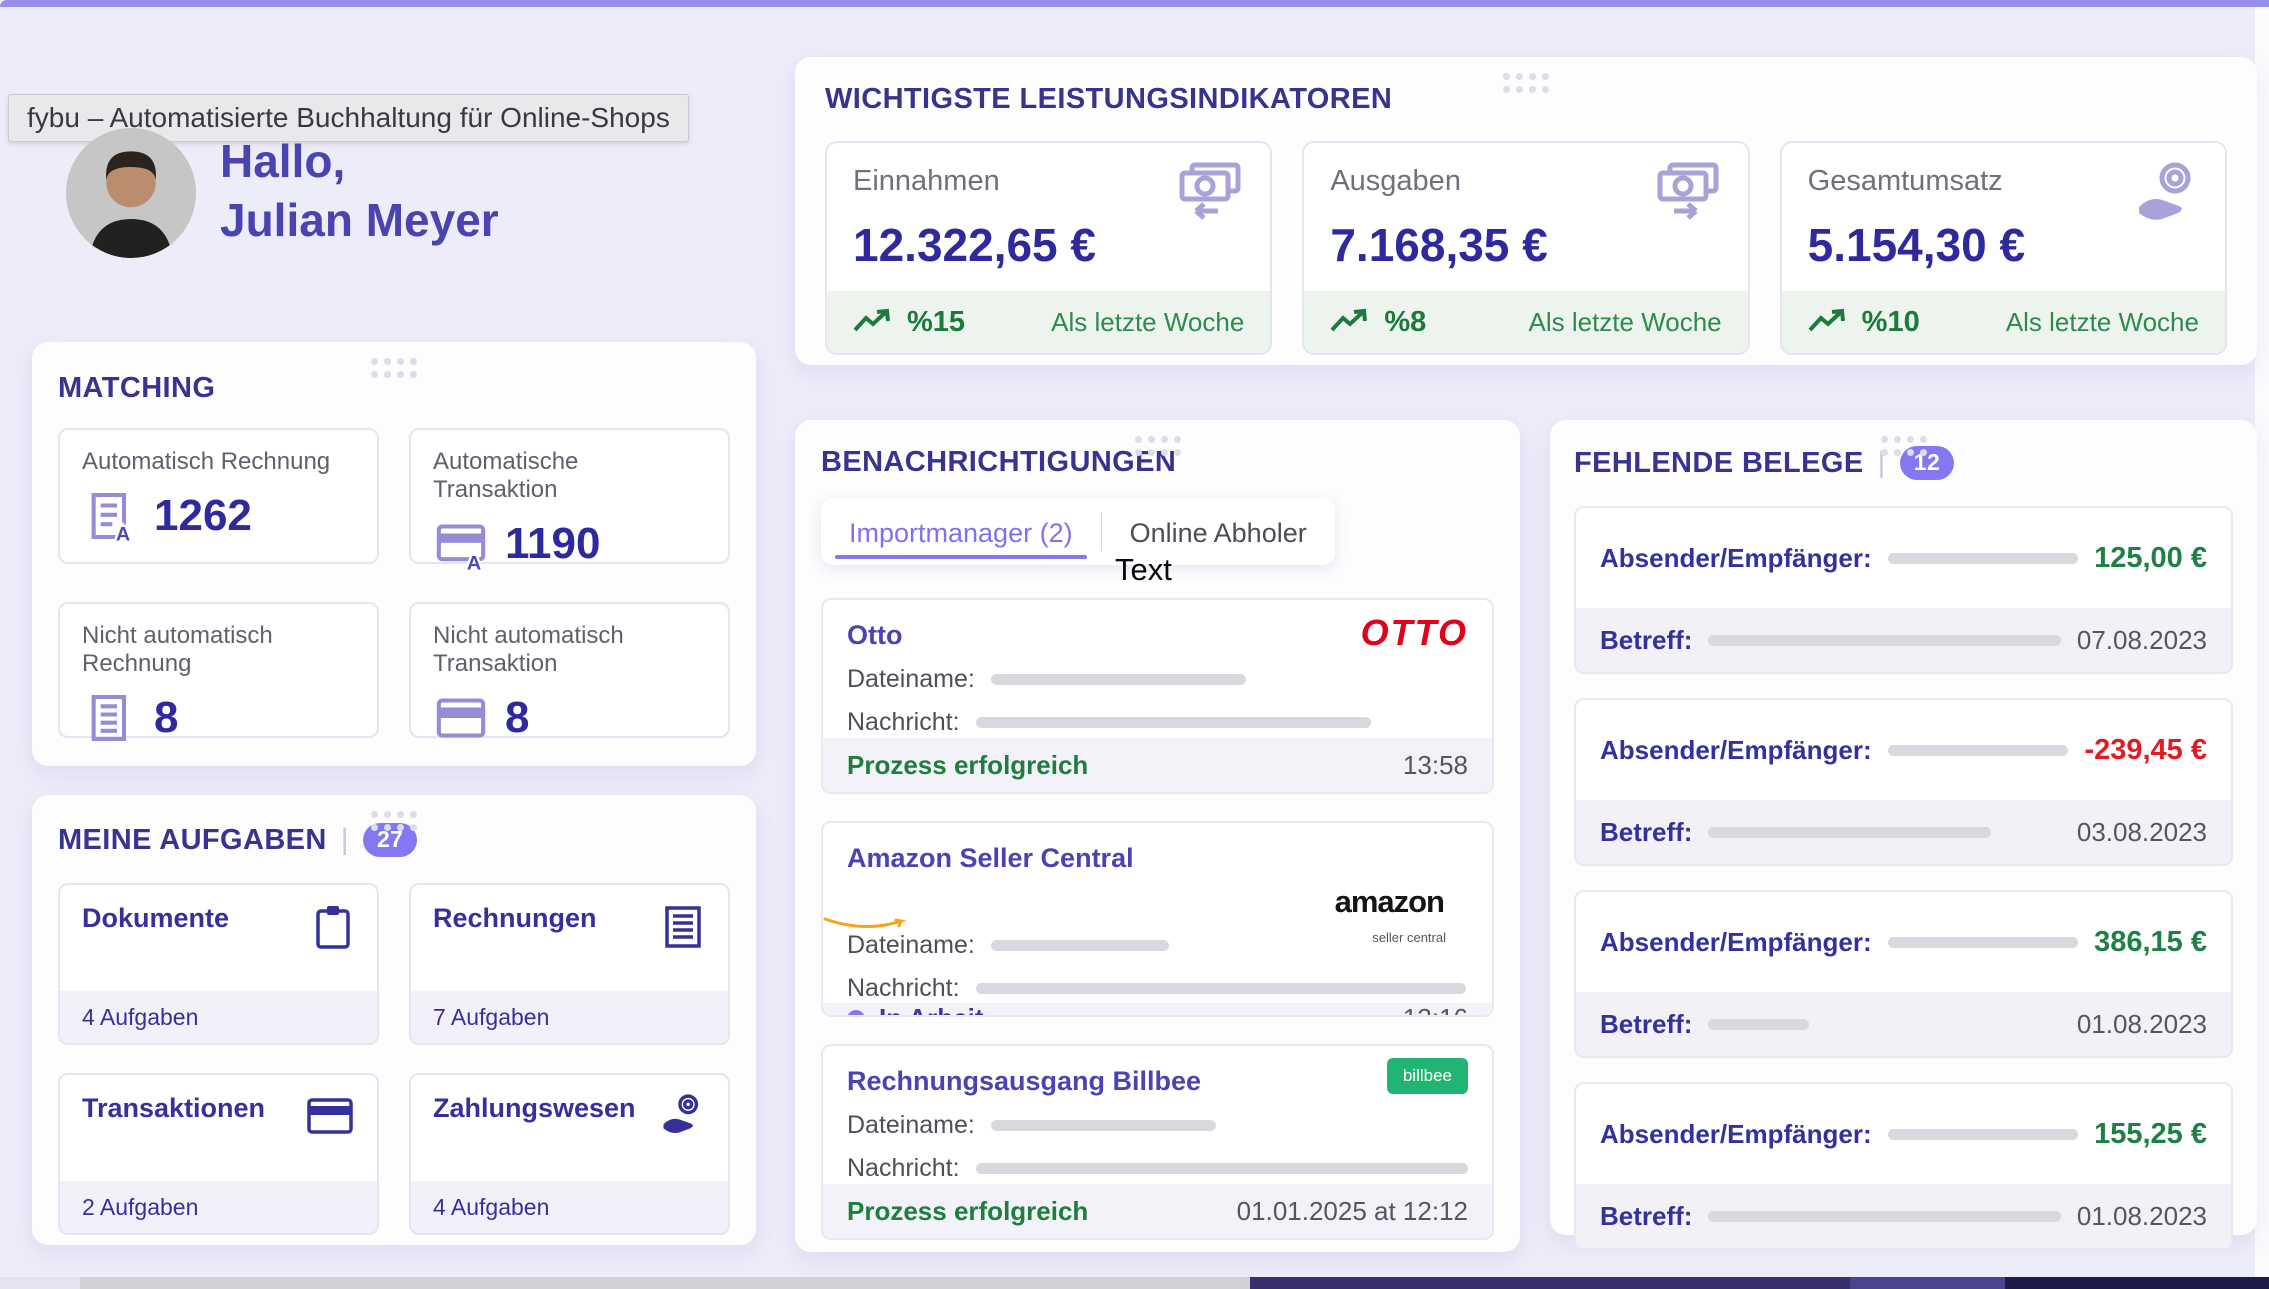 The height and width of the screenshot is (1289, 2269). I want to click on amazon-smile-icon, so click(865, 923).